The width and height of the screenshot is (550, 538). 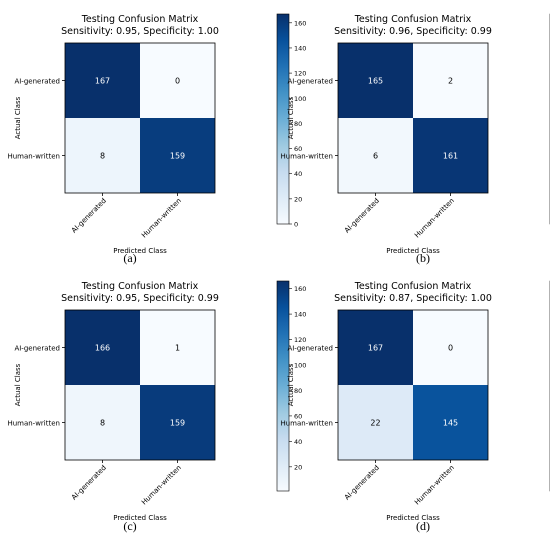 I want to click on cell-value-label: 161, so click(x=450, y=156).